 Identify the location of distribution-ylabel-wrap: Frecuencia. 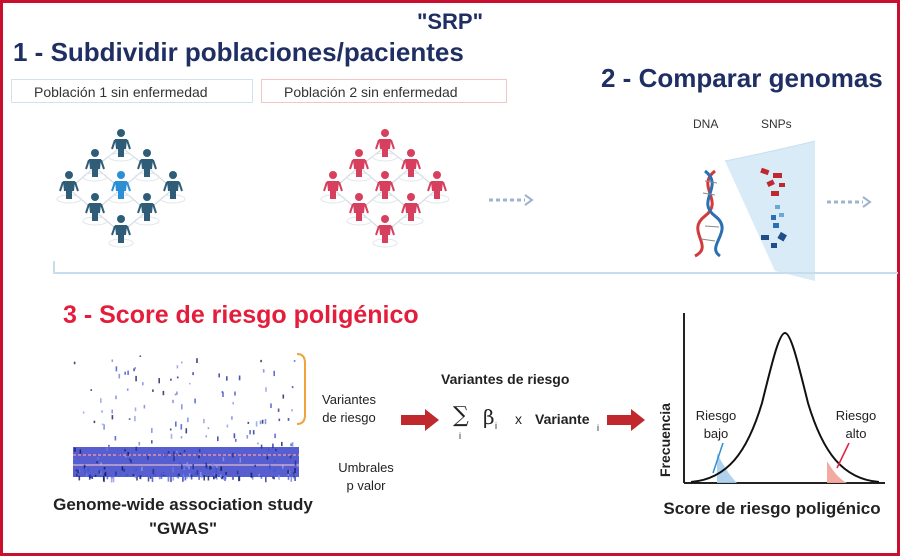
(665, 440).